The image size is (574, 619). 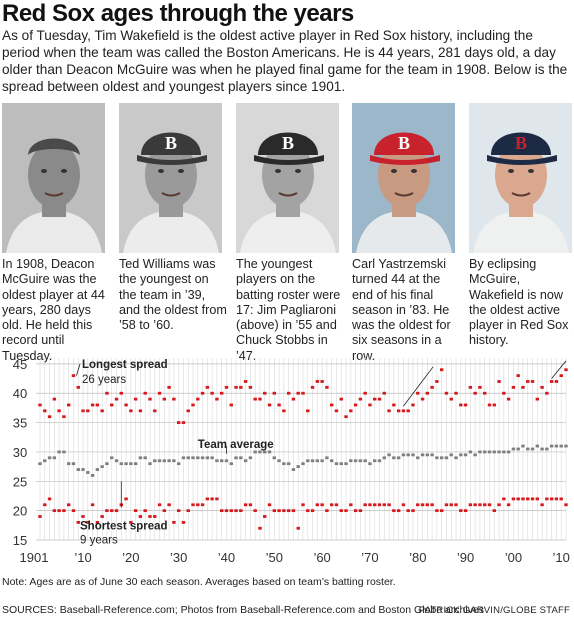 I want to click on hair-shape, so click(x=54, y=146).